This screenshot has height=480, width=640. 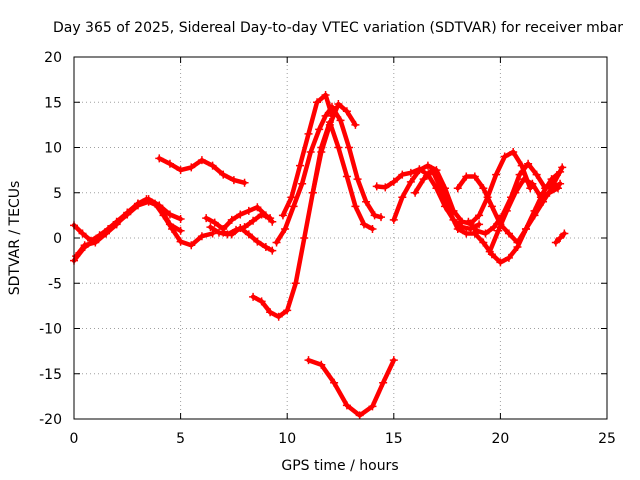 I want to click on y-tick-label: 0, so click(x=57, y=239).